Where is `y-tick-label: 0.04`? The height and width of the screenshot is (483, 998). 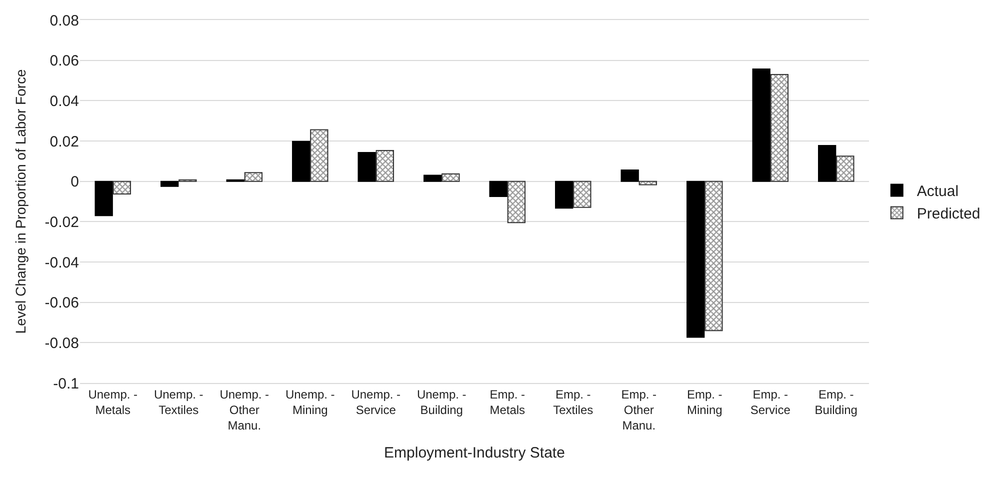
y-tick-label: 0.04 is located at coordinates (64, 101).